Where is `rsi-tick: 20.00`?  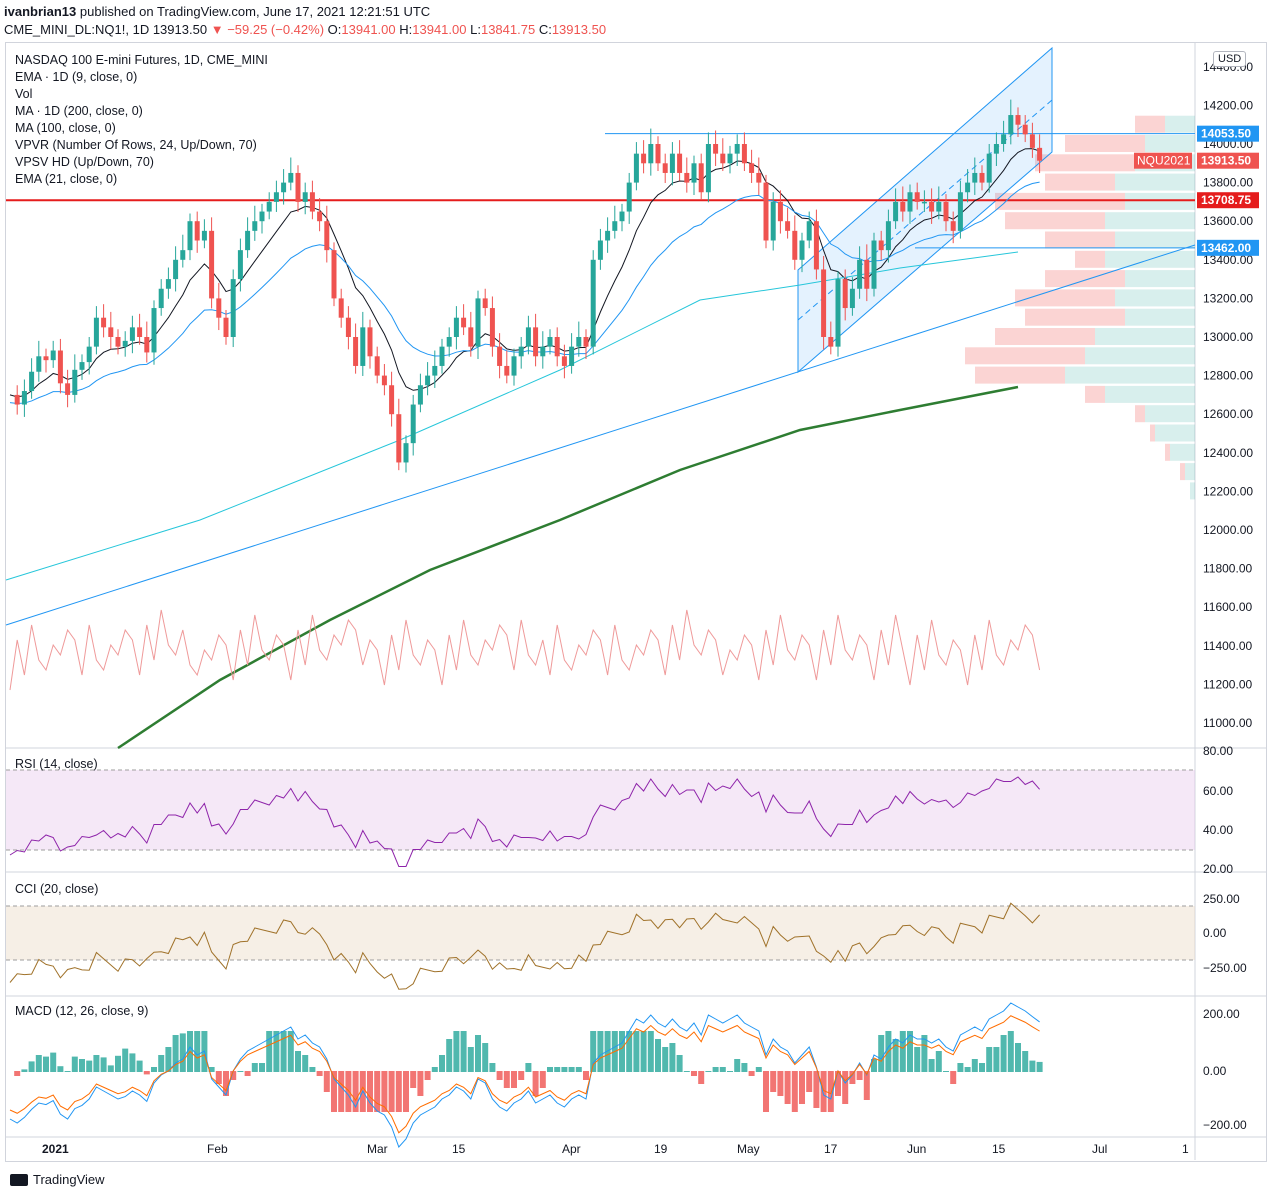 rsi-tick: 20.00 is located at coordinates (1218, 869).